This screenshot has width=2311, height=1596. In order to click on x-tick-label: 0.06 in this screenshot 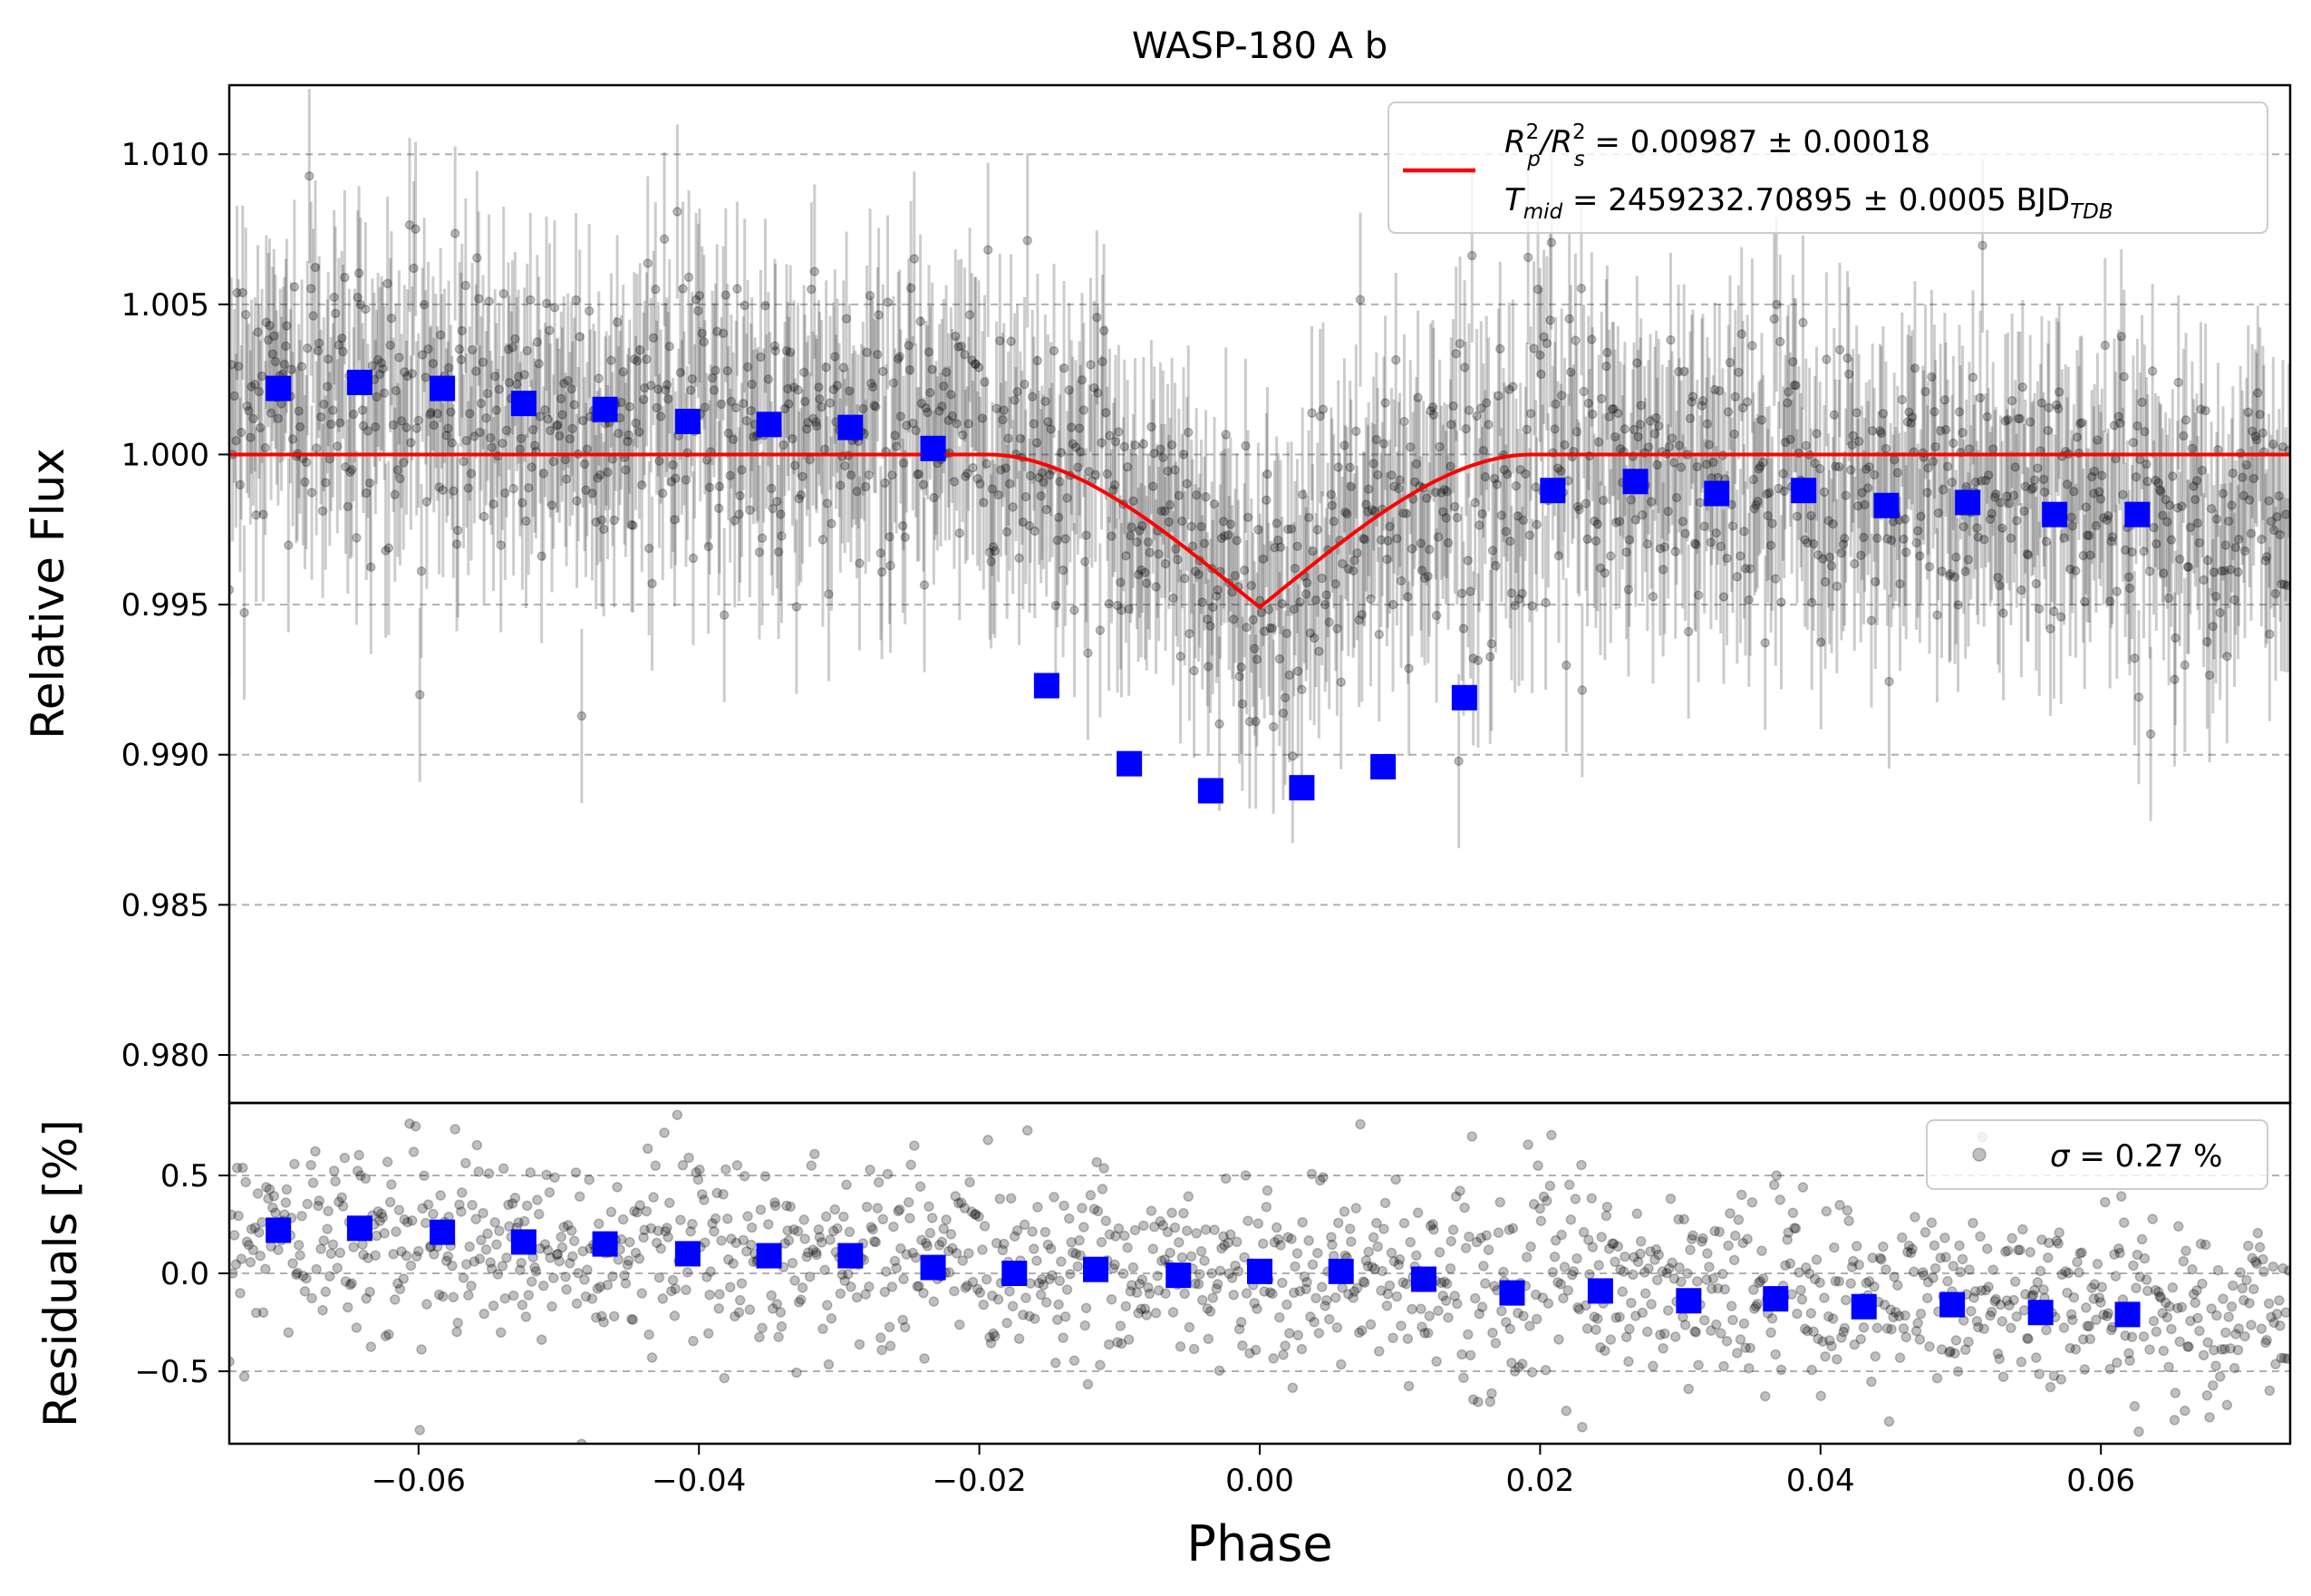, I will do `click(2100, 1481)`.